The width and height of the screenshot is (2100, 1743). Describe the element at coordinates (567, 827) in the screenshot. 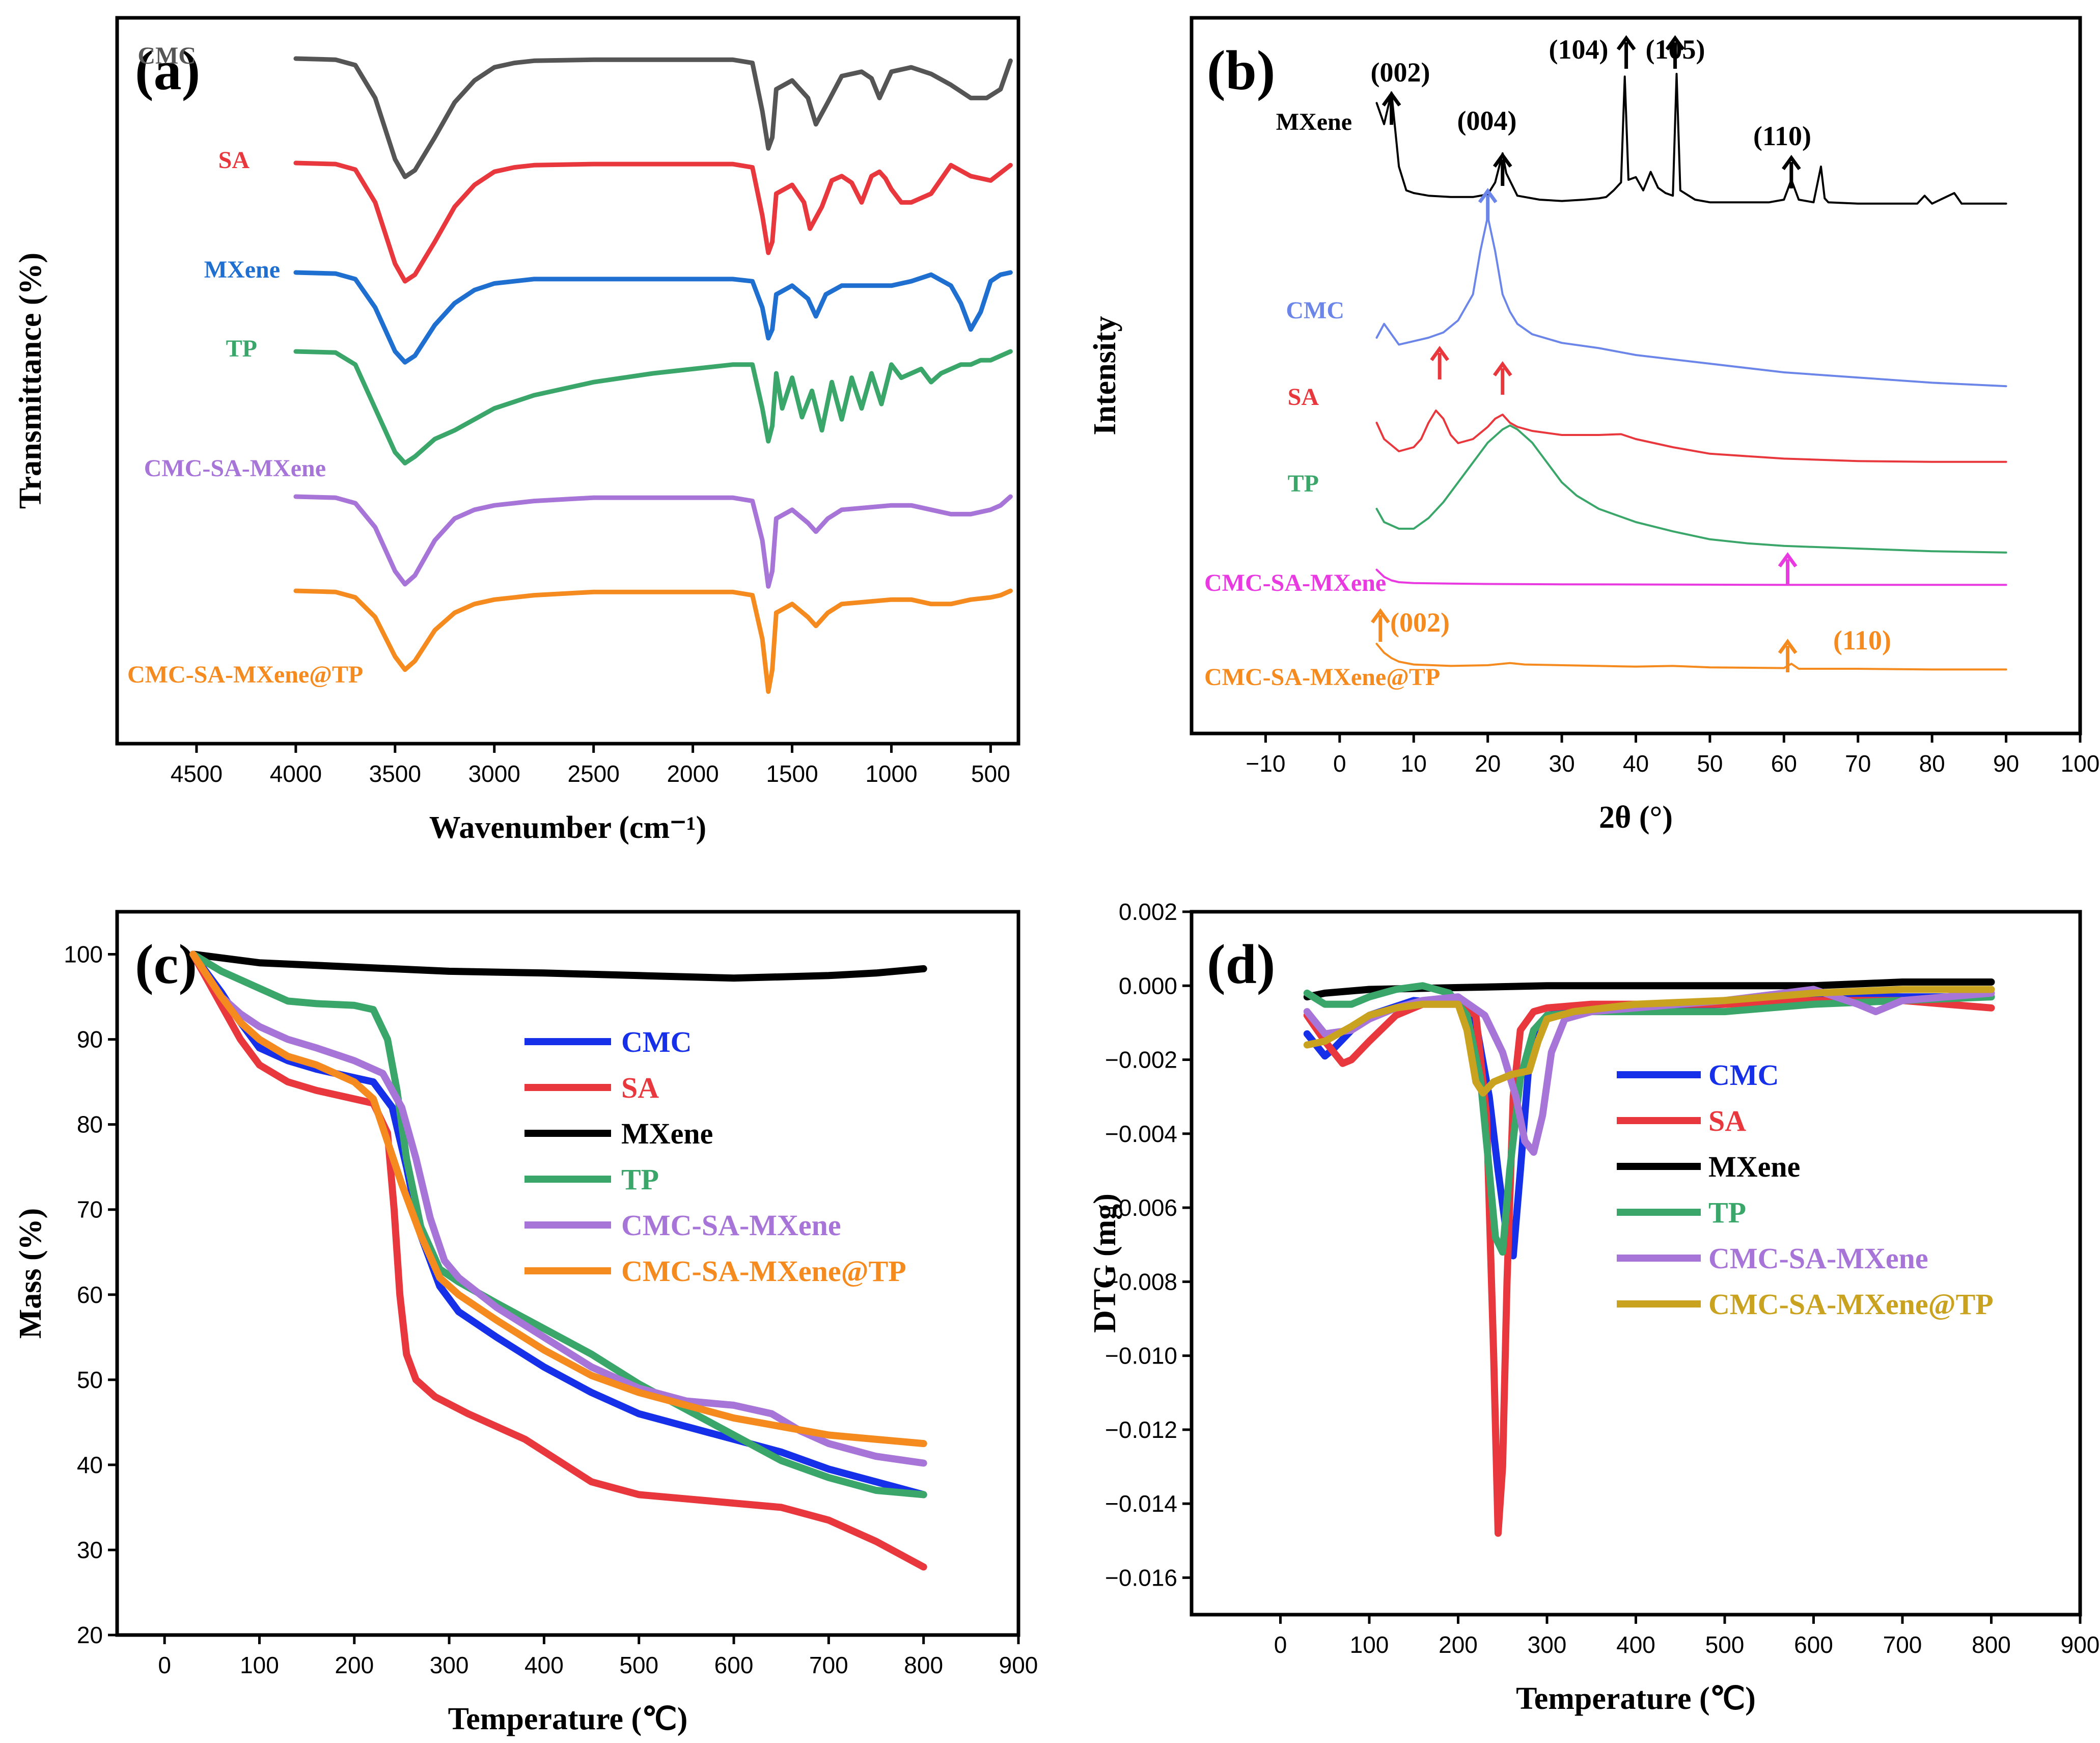

I see `panel-a-xlabel: Wavenumber (cm⁻¹)` at that location.